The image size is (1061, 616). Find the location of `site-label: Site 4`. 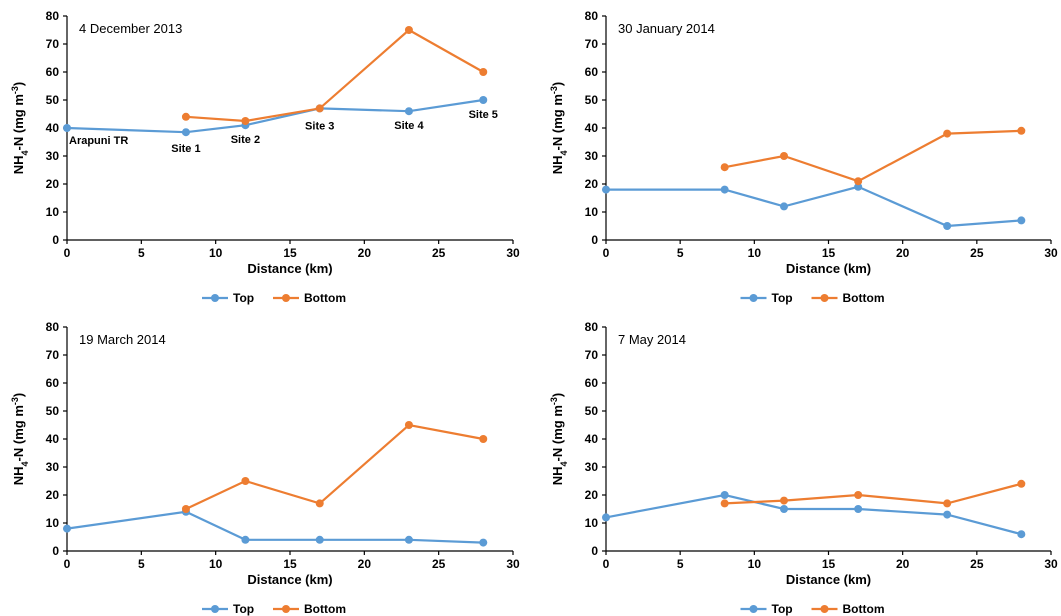

site-label: Site 4 is located at coordinates (409, 126).